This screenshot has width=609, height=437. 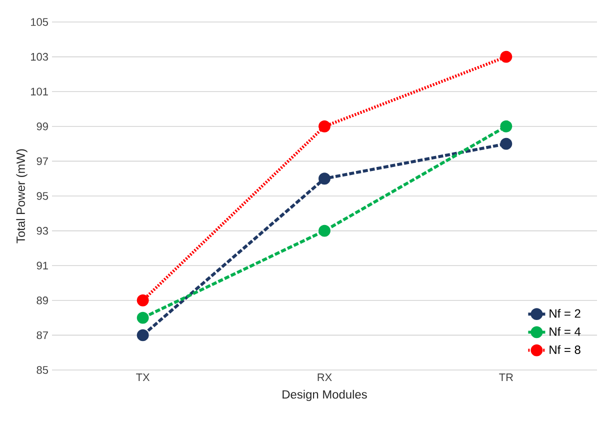 What do you see at coordinates (42, 126) in the screenshot?
I see `y-tick-label: 99` at bounding box center [42, 126].